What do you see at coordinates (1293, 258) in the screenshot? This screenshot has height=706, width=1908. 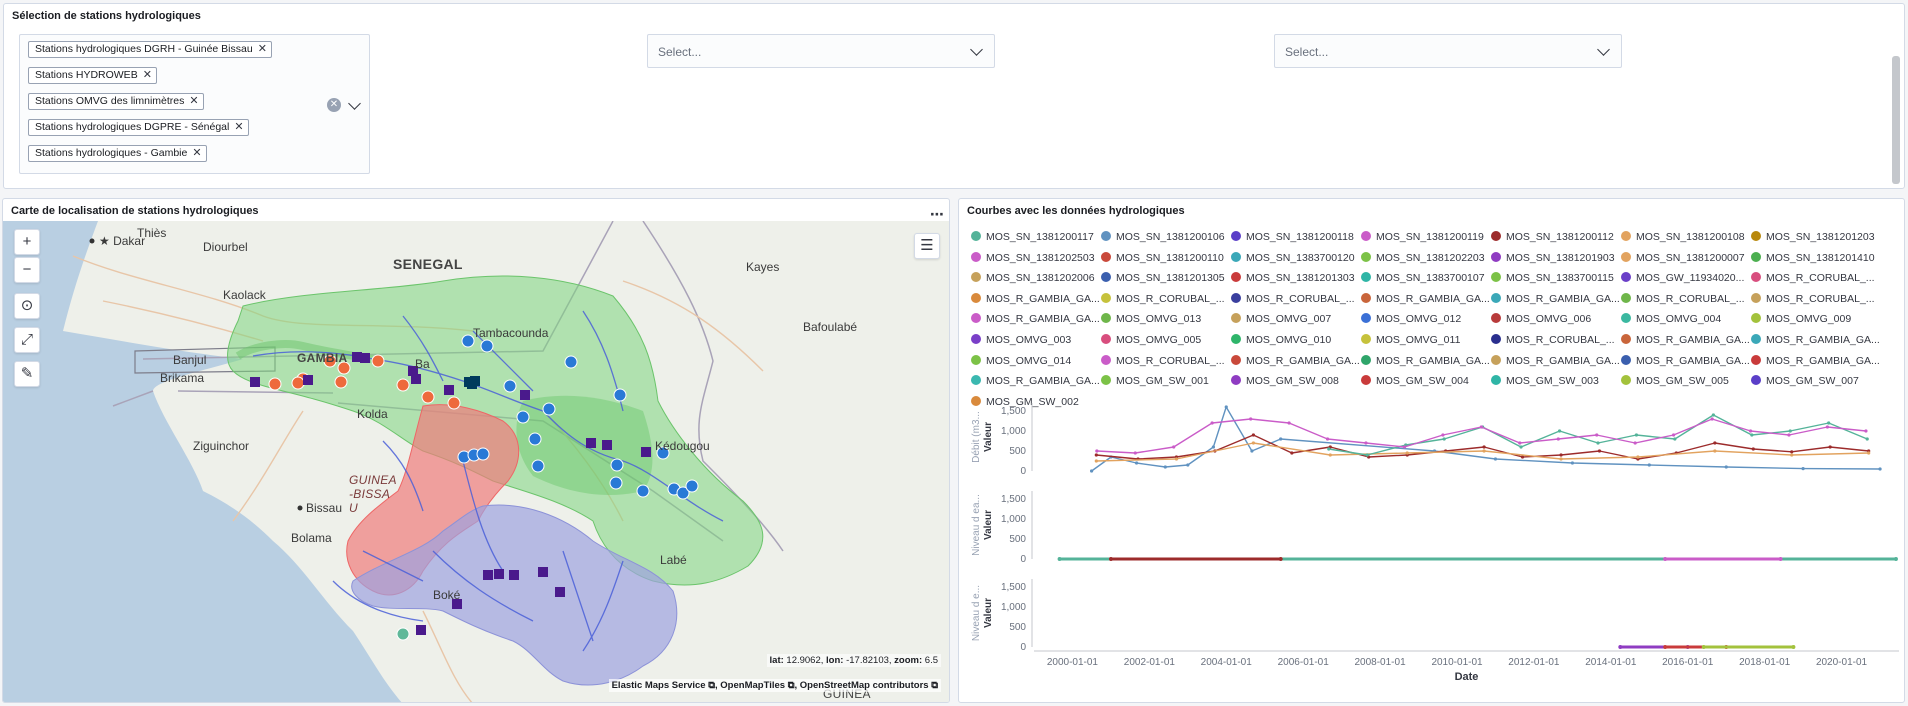 I see `legend-item: MOS_SN_1383700120` at bounding box center [1293, 258].